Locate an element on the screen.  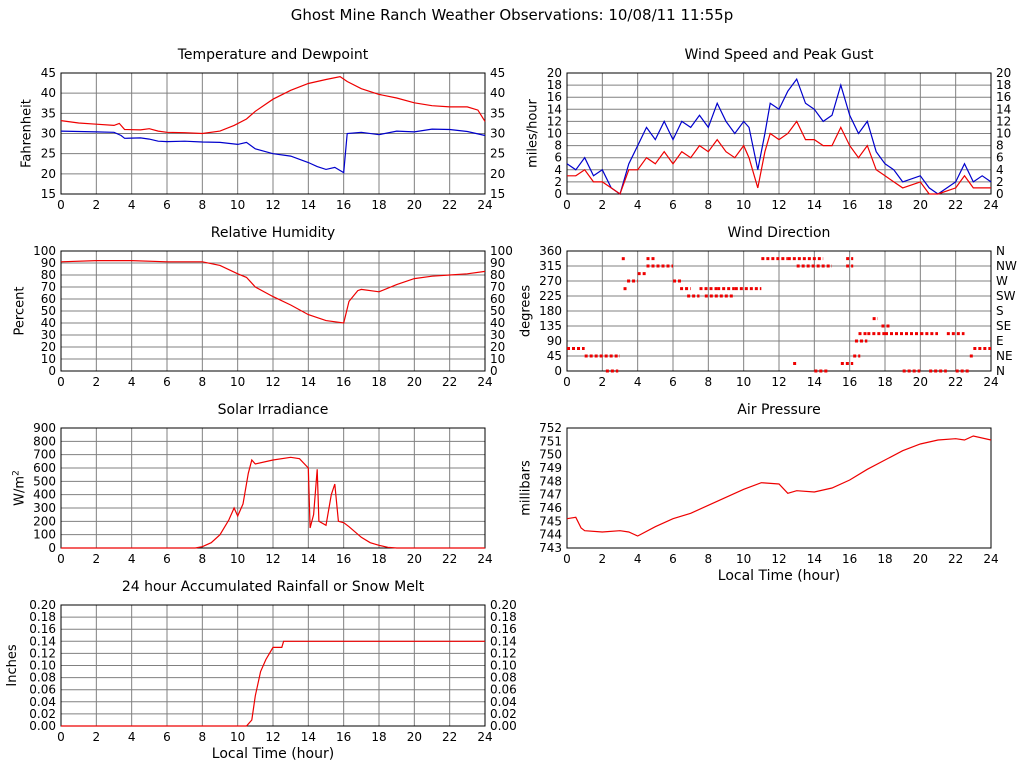
solar-ytick-label: 500 is located at coordinates (44, 481).